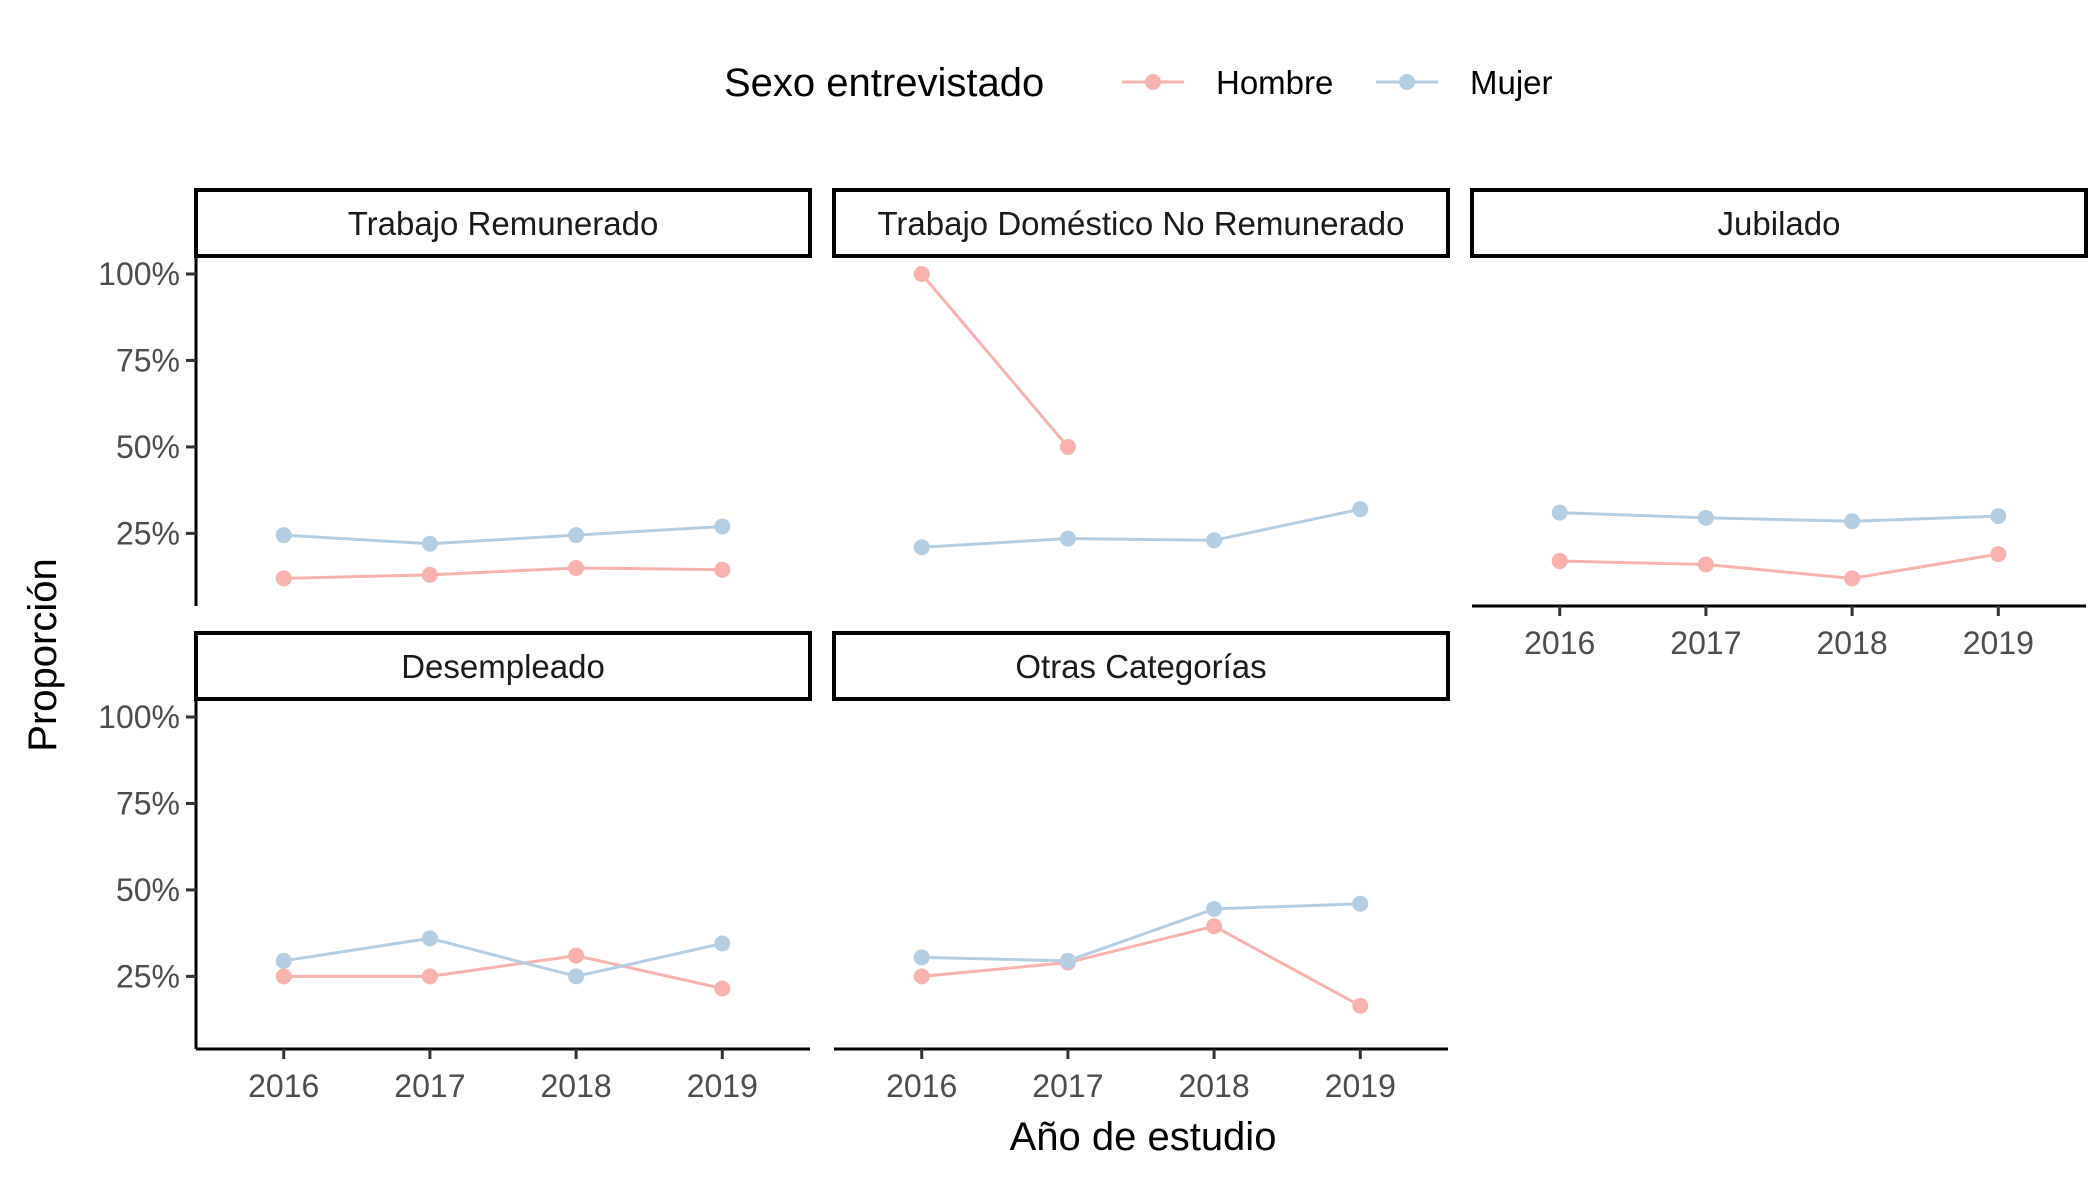 The height and width of the screenshot is (1181, 2100). I want to click on facet-strip-label: Desempleado, so click(503, 666).